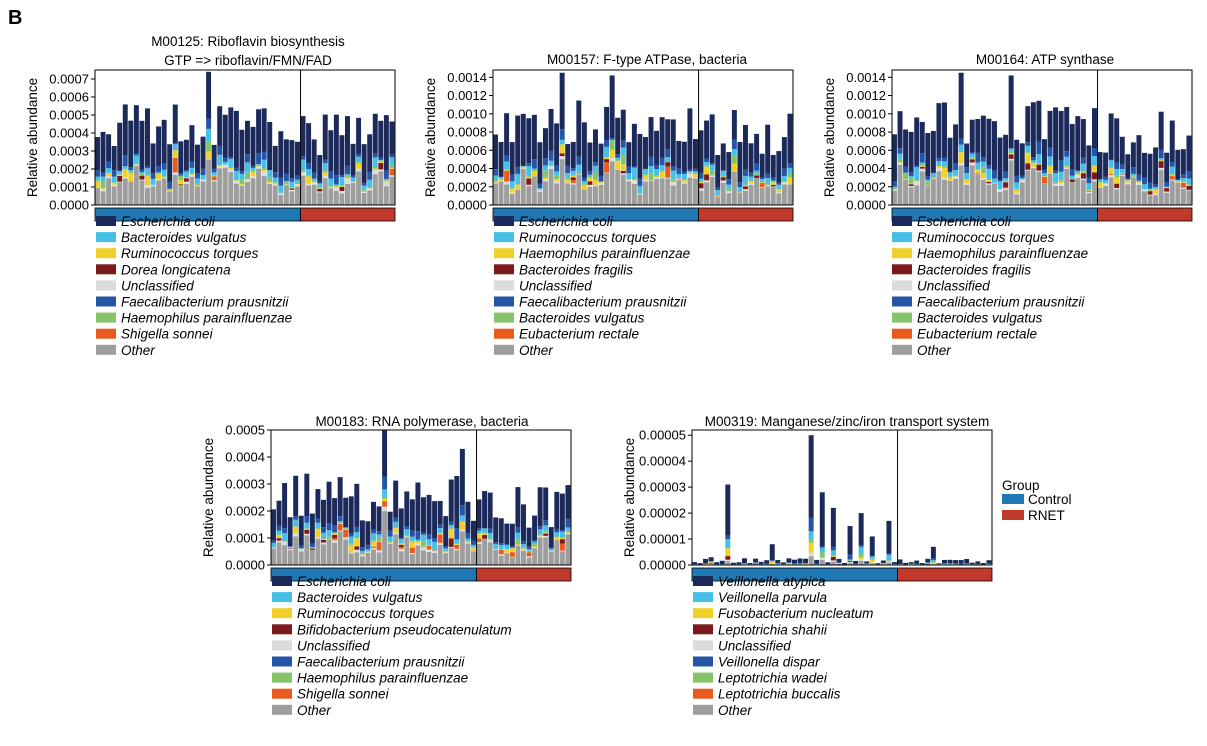 This screenshot has height=746, width=1207. What do you see at coordinates (1045, 59) in the screenshot?
I see `chart-title: M00164: ATP synthase` at bounding box center [1045, 59].